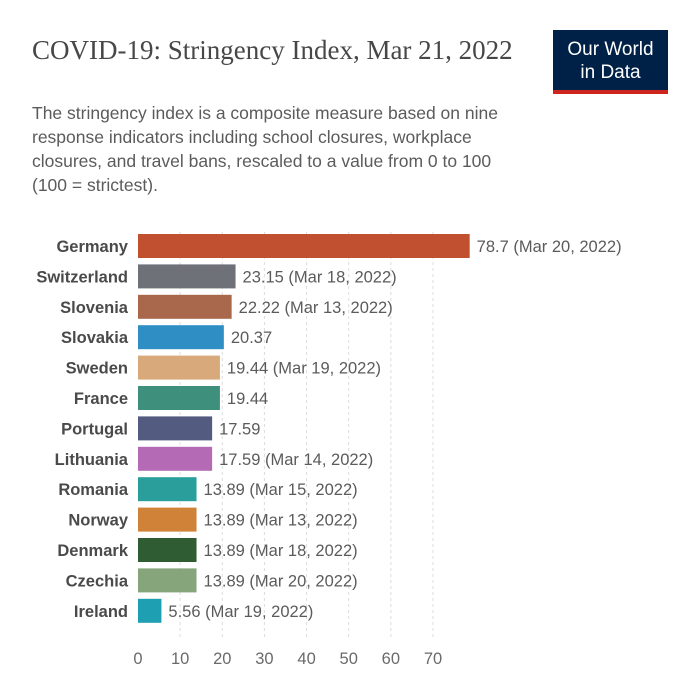 Image resolution: width=700 pixels, height=683 pixels. Describe the element at coordinates (92, 460) in the screenshot. I see `category-label-lithuania: Lithuania` at that location.